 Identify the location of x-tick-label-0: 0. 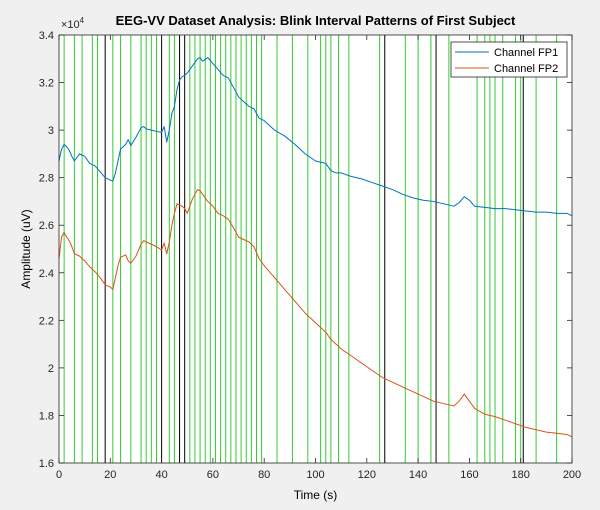
(59, 475).